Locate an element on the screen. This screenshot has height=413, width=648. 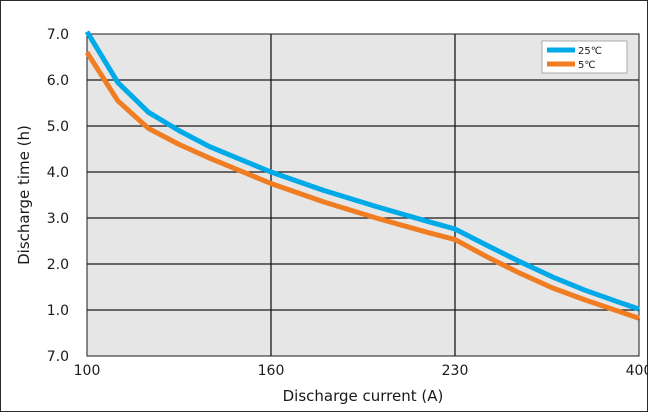
x-tick-label: 160 is located at coordinates (271, 371).